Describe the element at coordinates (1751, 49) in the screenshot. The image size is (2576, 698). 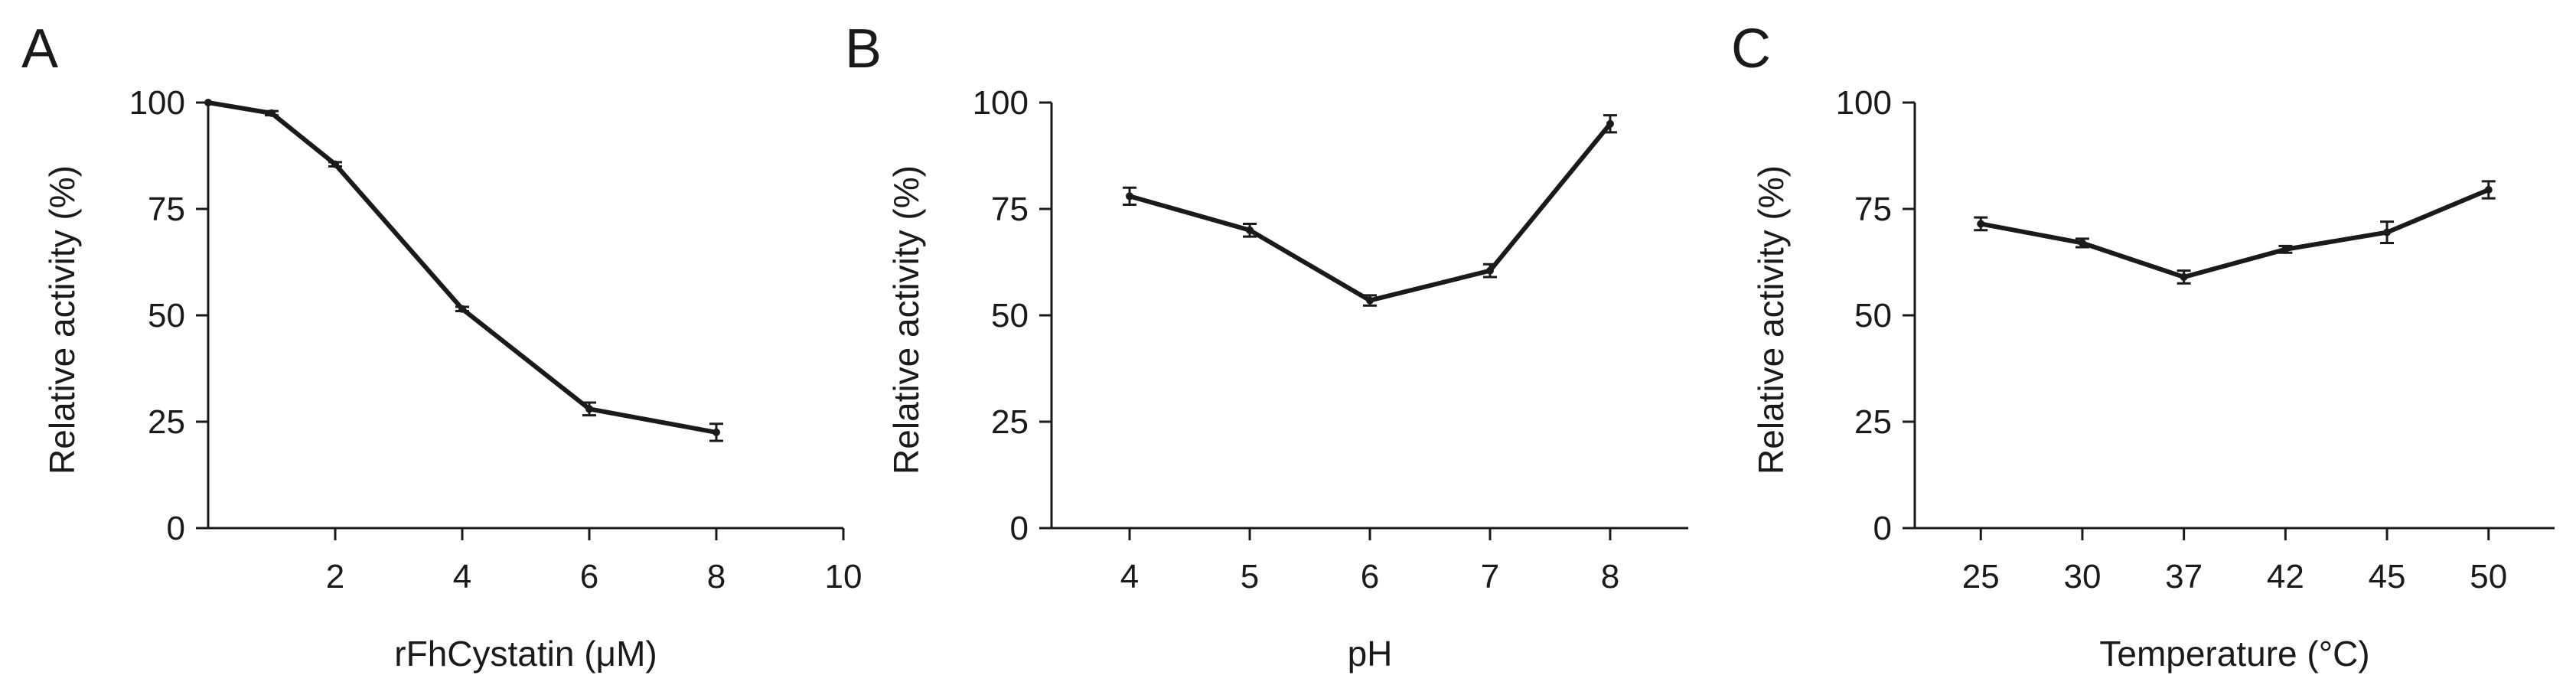
I see `panel-letter: C` at that location.